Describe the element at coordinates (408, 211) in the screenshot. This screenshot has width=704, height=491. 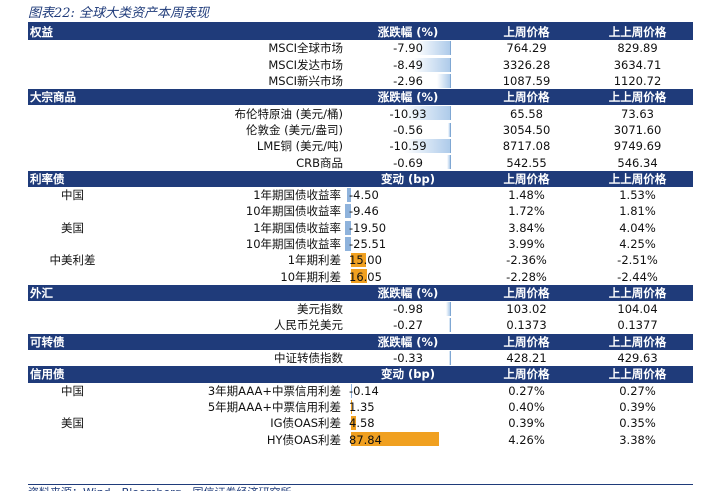
I see `change-cell: -9.46` at that location.